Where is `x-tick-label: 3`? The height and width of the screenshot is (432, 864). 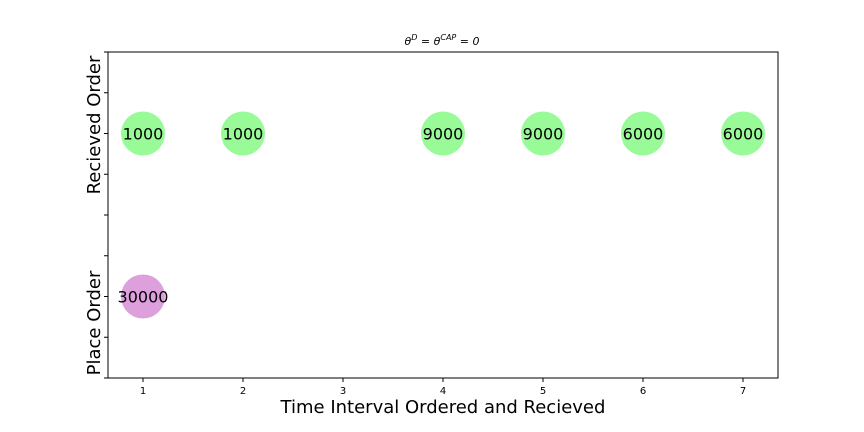 x-tick-label: 3 is located at coordinates (343, 391).